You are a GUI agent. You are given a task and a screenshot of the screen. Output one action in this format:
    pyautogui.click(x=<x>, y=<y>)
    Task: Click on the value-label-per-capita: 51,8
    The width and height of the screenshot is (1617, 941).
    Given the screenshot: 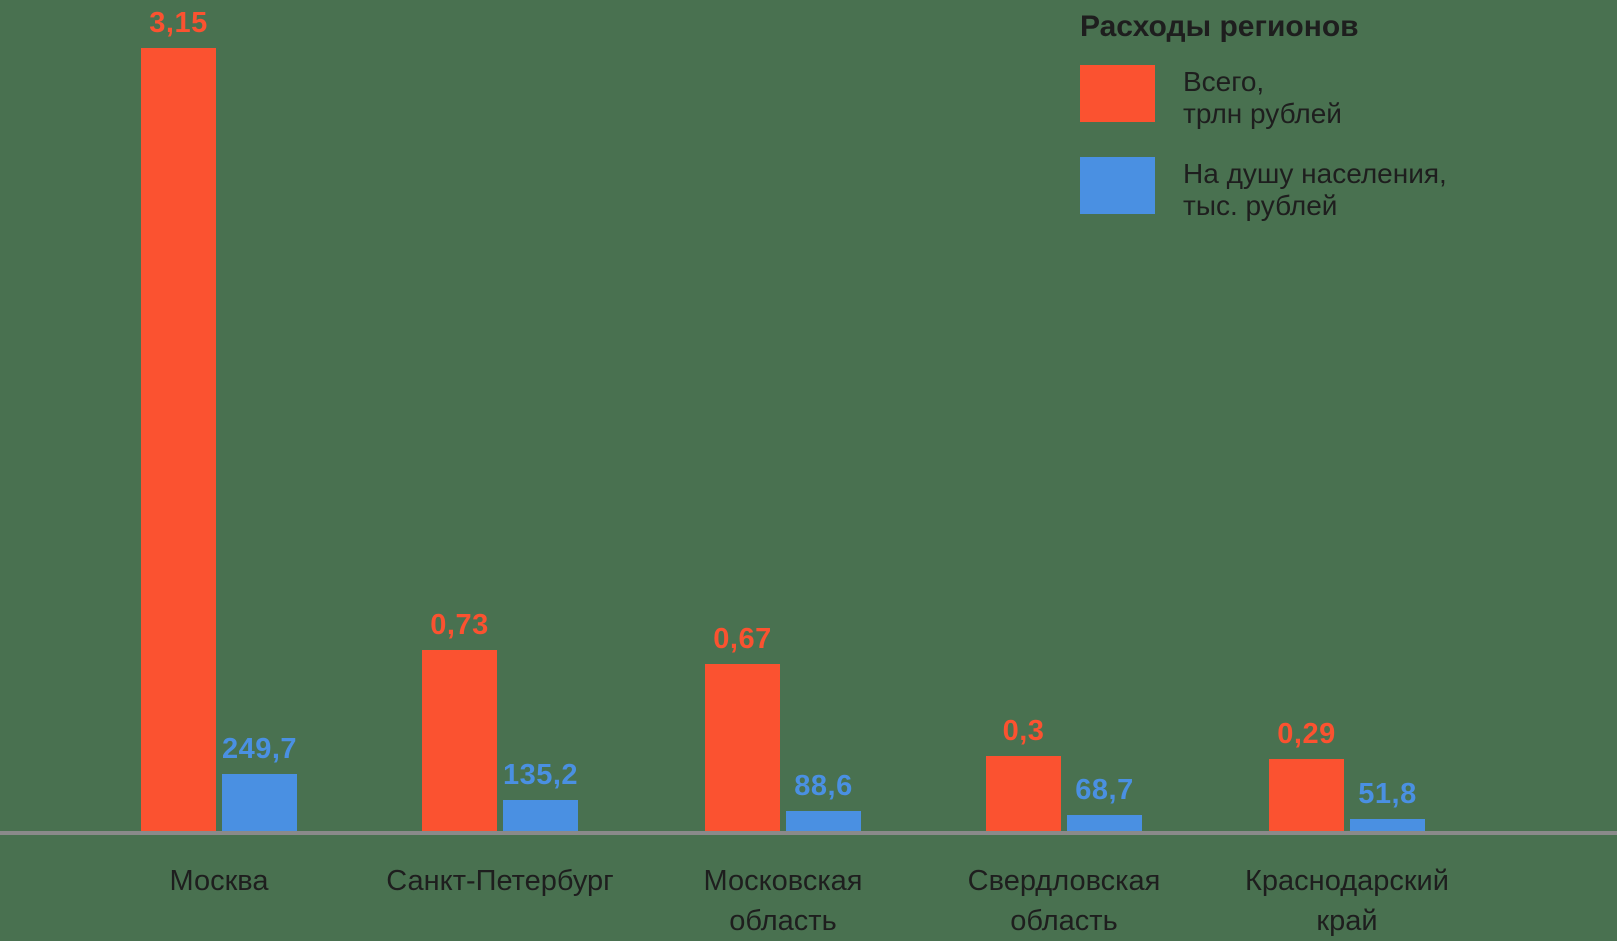 What is the action you would take?
    pyautogui.click(x=1387, y=794)
    